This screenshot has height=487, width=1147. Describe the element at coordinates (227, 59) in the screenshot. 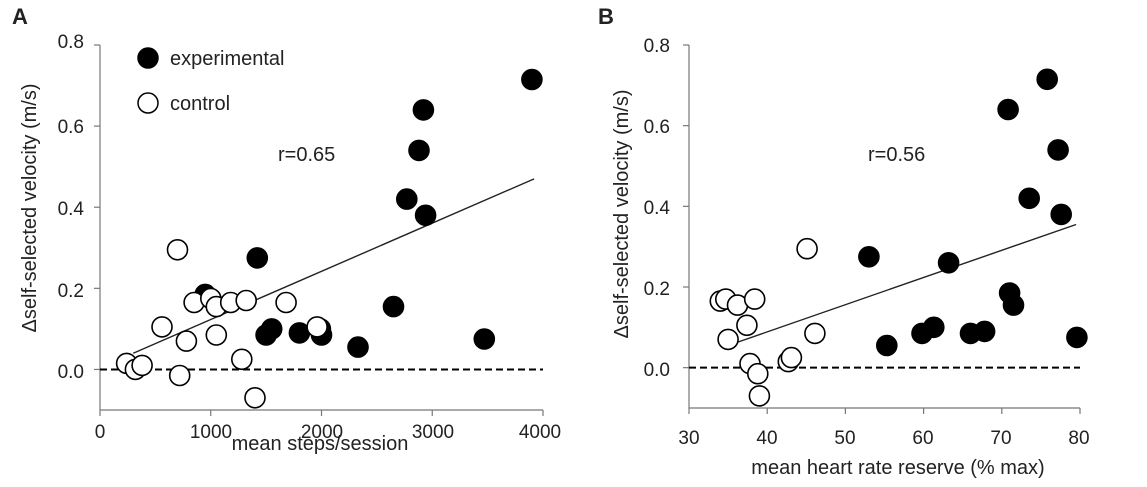

I see `legend-experimental-label: experimental` at that location.